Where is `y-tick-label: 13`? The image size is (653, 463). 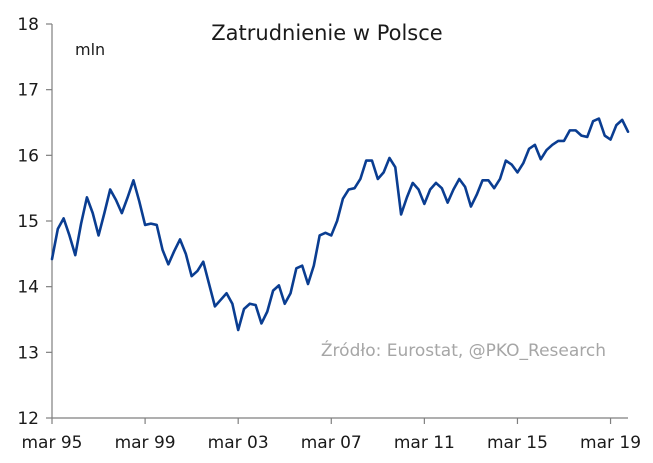
y-tick-label: 13 is located at coordinates (28, 353).